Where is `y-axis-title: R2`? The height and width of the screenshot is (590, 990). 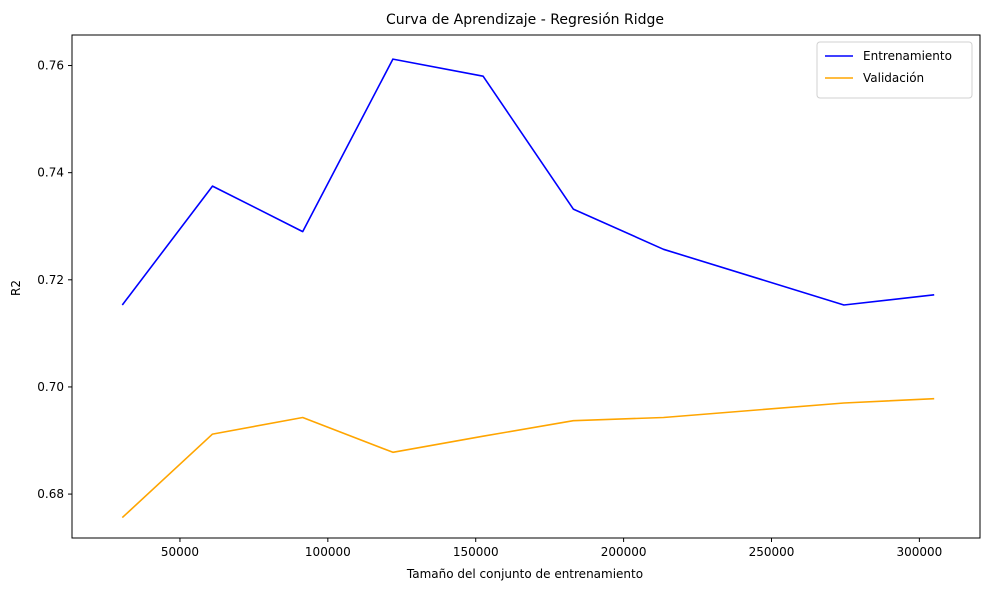 y-axis-title: R2 is located at coordinates (16, 288).